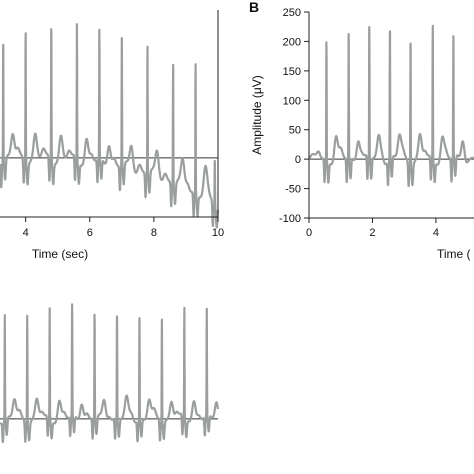  I want to click on panel-b-y-axis-label: Amplitude (μV), so click(257, 115).